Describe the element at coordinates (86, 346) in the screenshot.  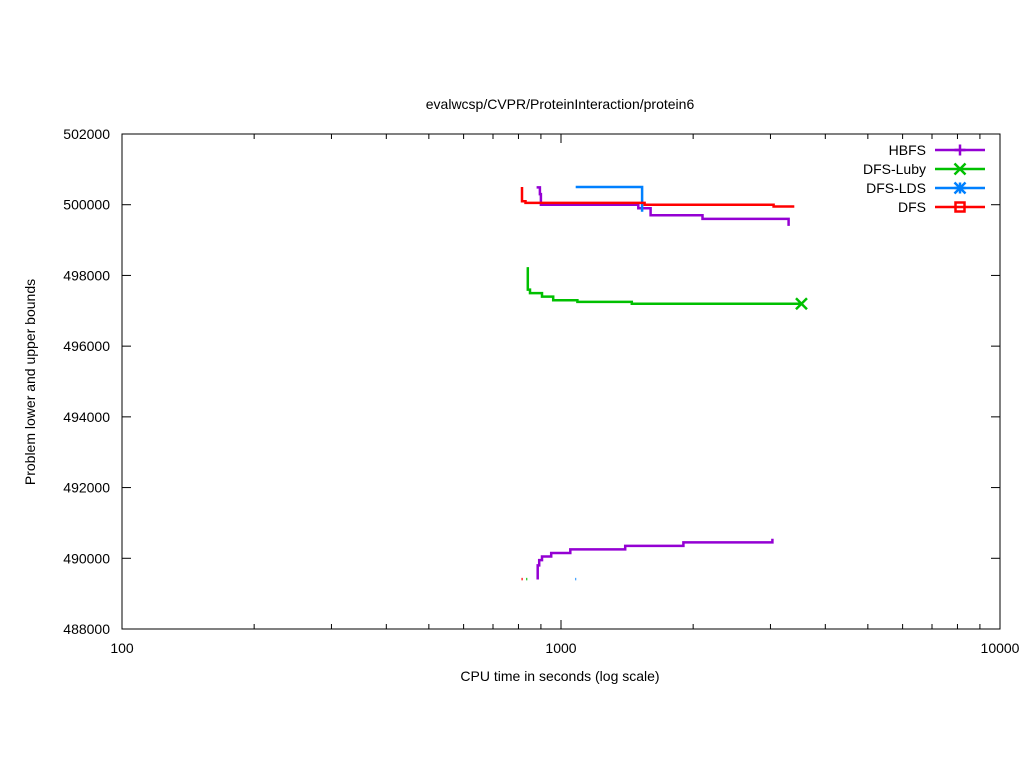
I see `y-tick-label: 496000` at that location.